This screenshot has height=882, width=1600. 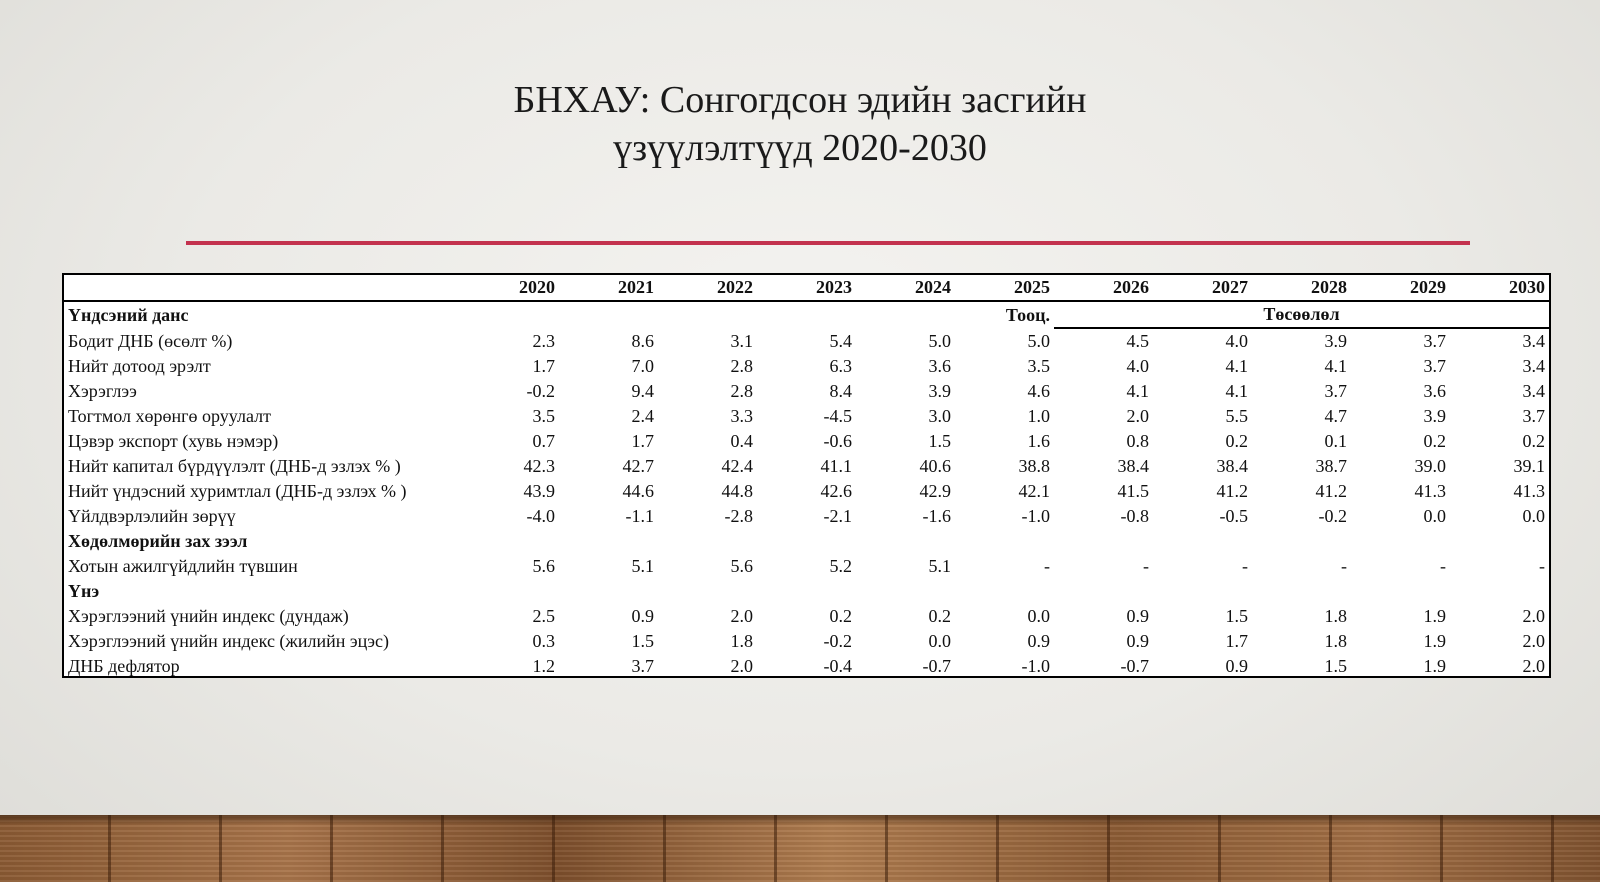 I want to click on row-label: Тогтмол хөрөнгө оруулалт, so click(x=169, y=416).